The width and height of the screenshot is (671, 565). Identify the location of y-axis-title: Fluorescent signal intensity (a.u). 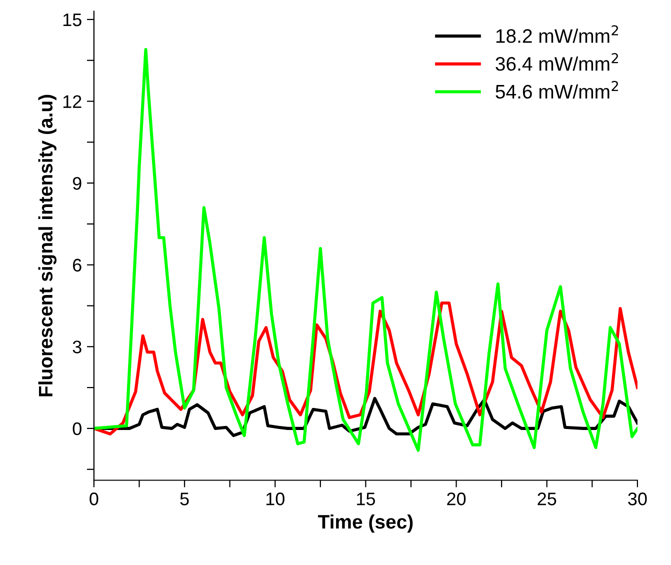
(47, 245).